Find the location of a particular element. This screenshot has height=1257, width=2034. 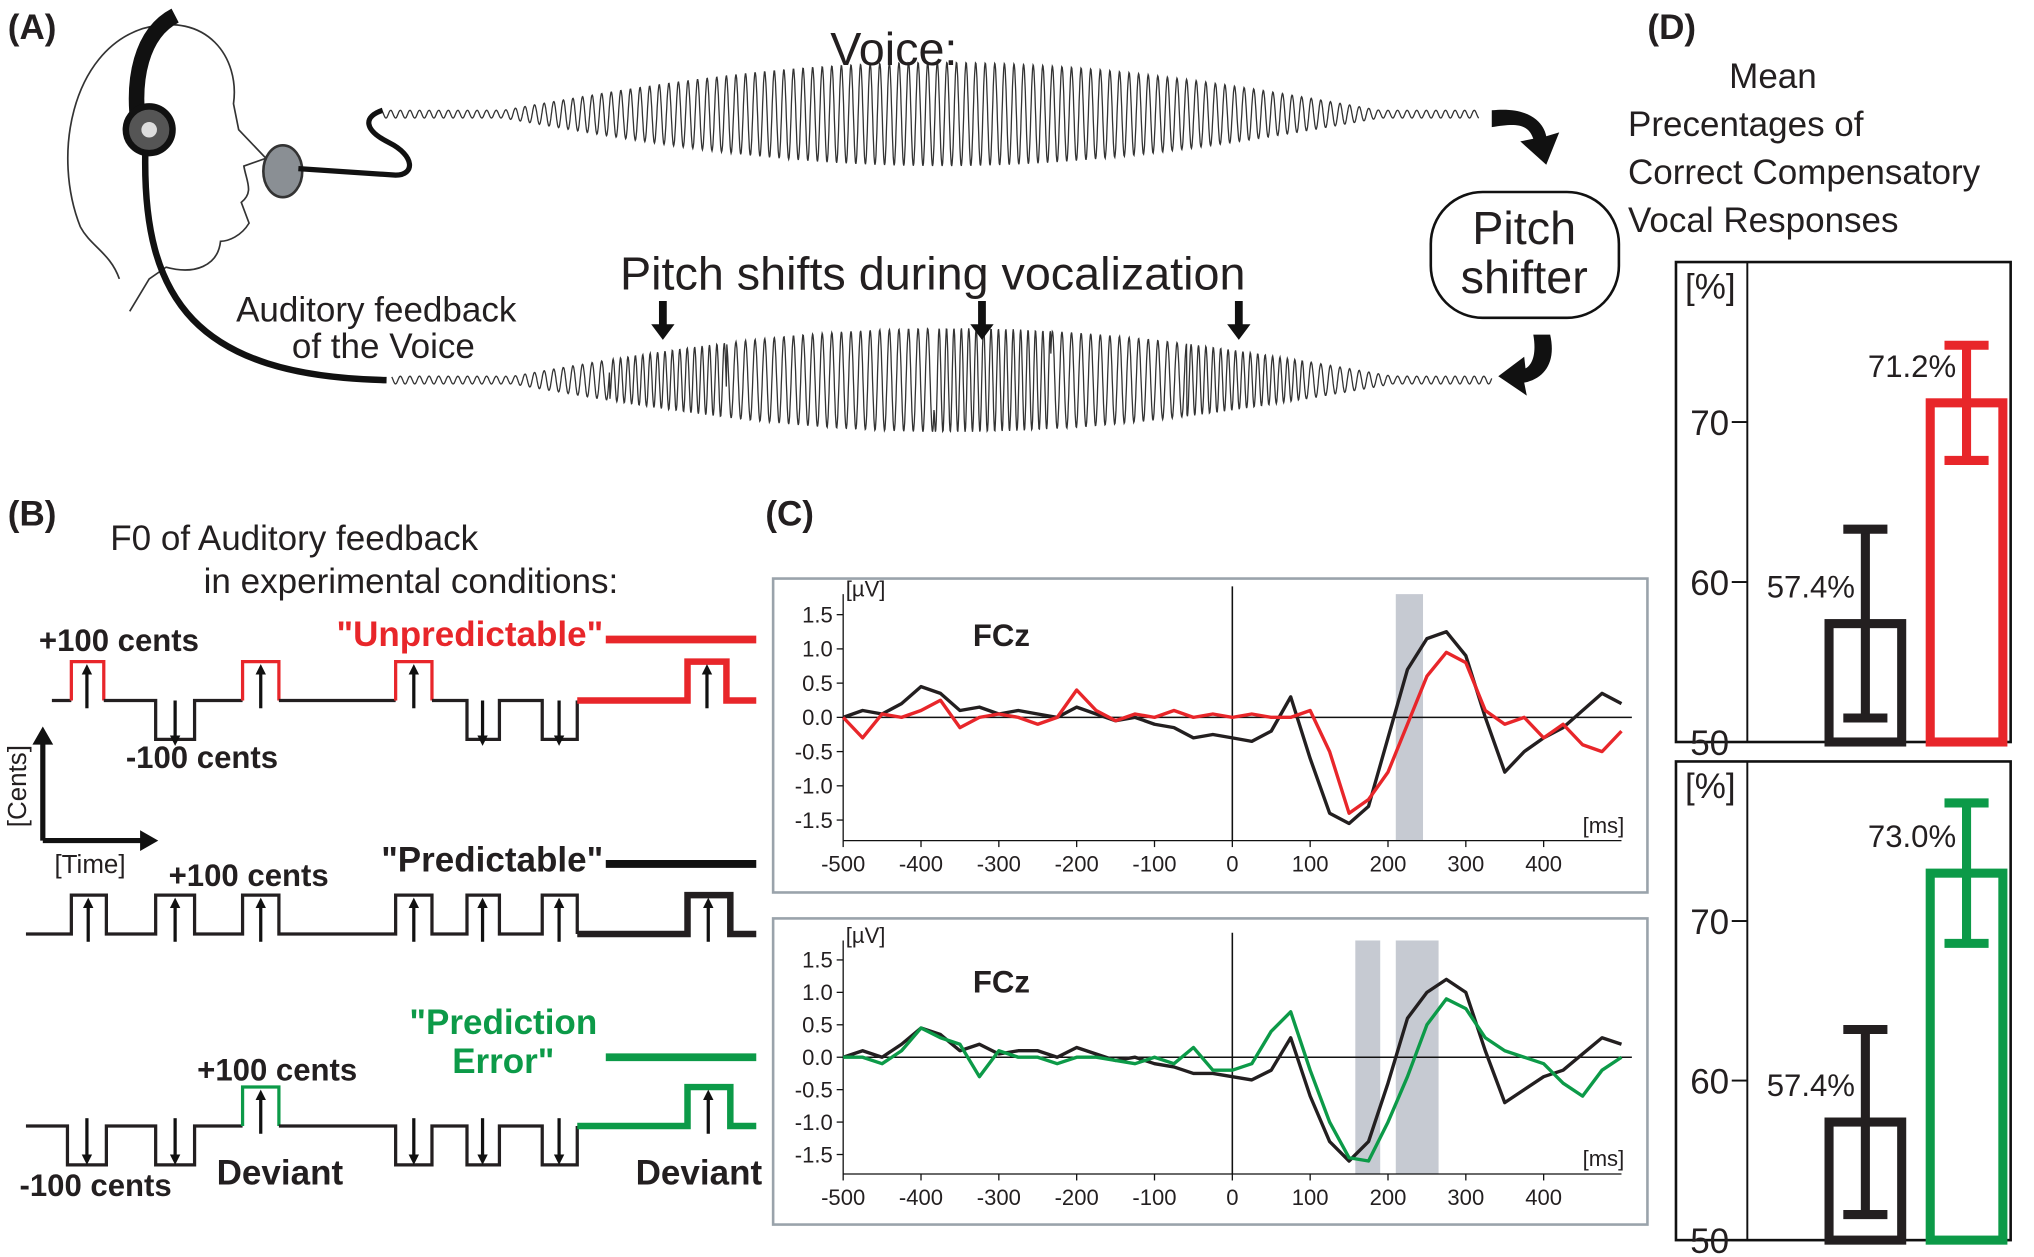

x-tick-label: 400 is located at coordinates (1543, 1197).